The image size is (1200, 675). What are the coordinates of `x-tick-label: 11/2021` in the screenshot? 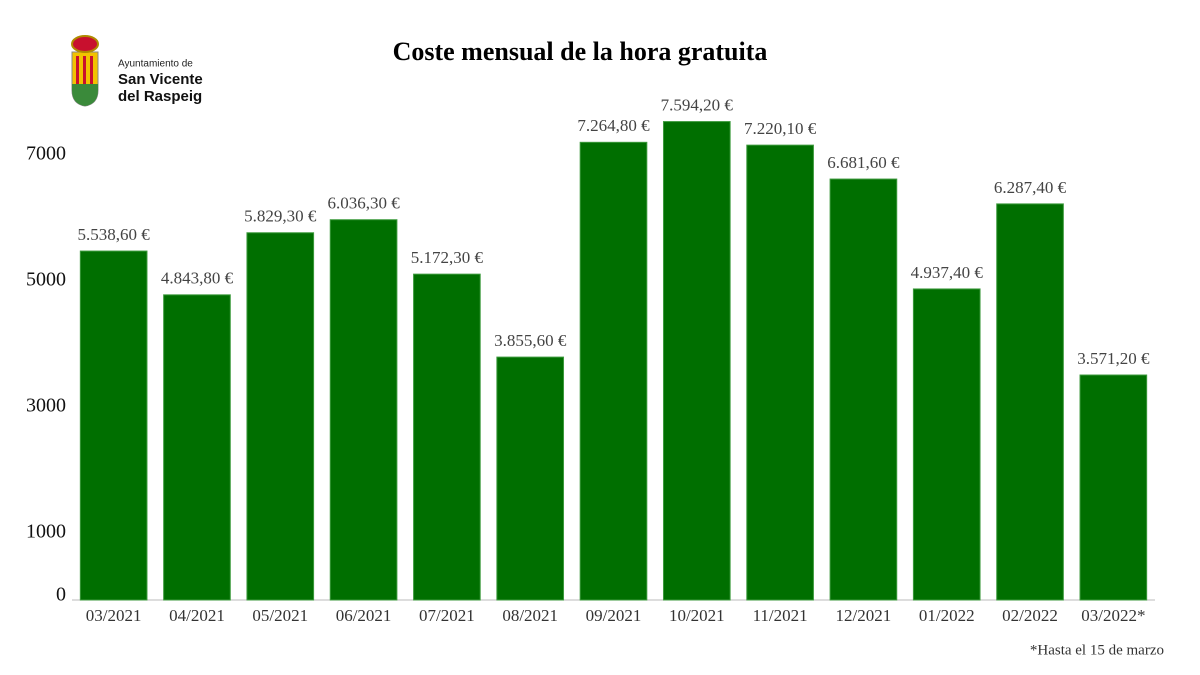 It's located at (780, 615).